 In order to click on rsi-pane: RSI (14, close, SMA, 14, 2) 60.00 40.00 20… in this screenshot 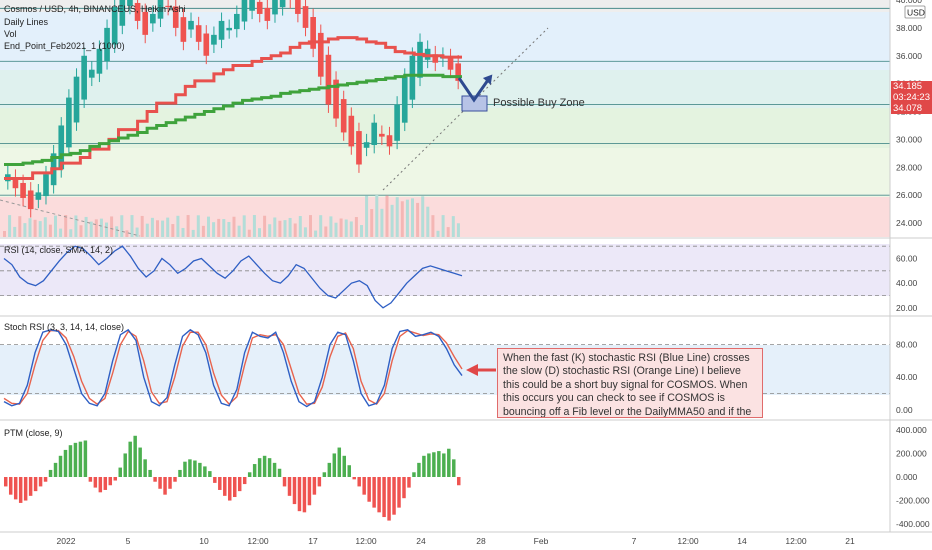, I will do `click(466, 275)`.